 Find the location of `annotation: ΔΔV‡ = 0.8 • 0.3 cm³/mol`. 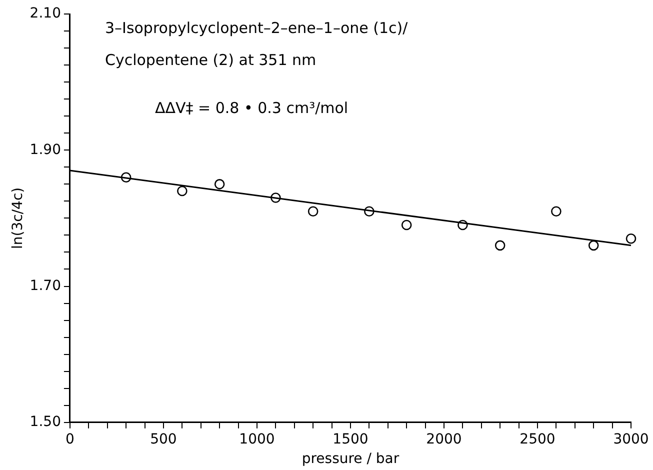

annotation: ΔΔV‡ = 0.8 • 0.3 cm³/mol is located at coordinates (251, 107).